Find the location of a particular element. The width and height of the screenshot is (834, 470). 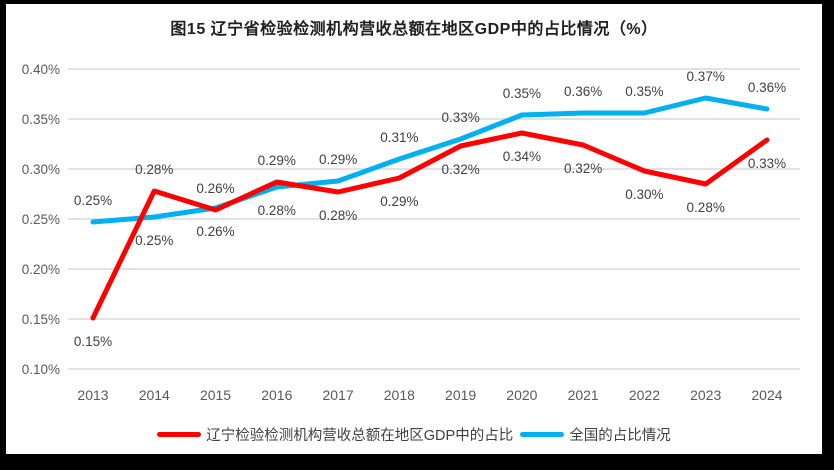

y-axis-tick-label: 0.10% is located at coordinates (41, 369).